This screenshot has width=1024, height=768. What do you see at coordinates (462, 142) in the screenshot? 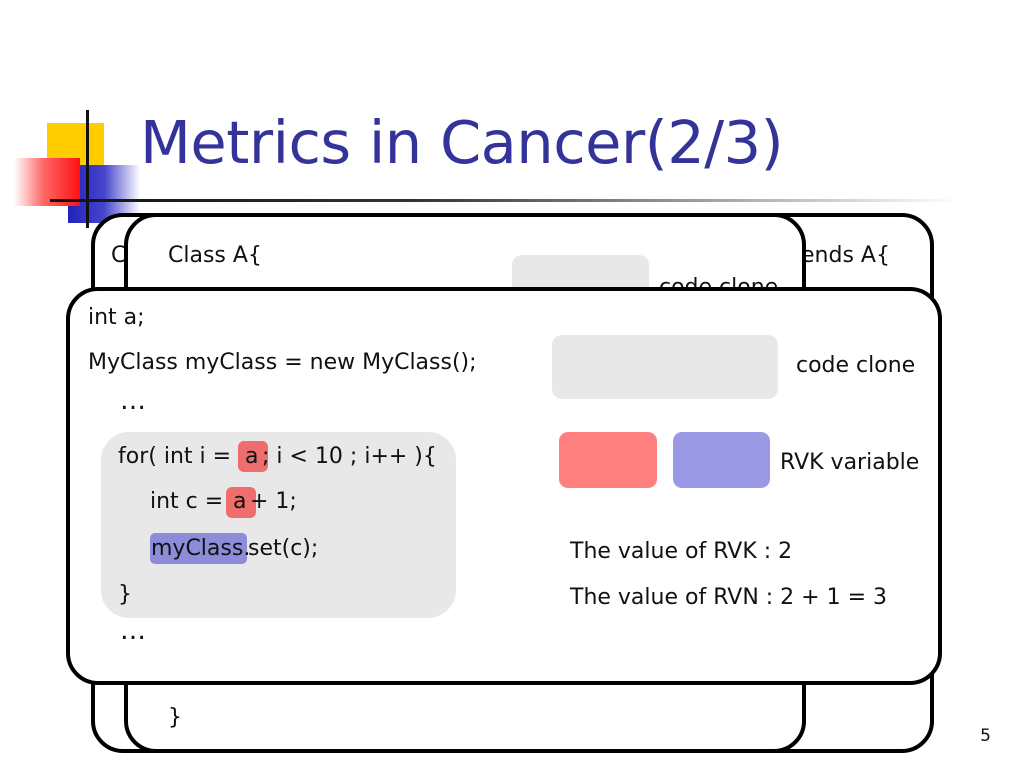
I see `slide-title: Metrics in Cancer(2/3)` at bounding box center [462, 142].